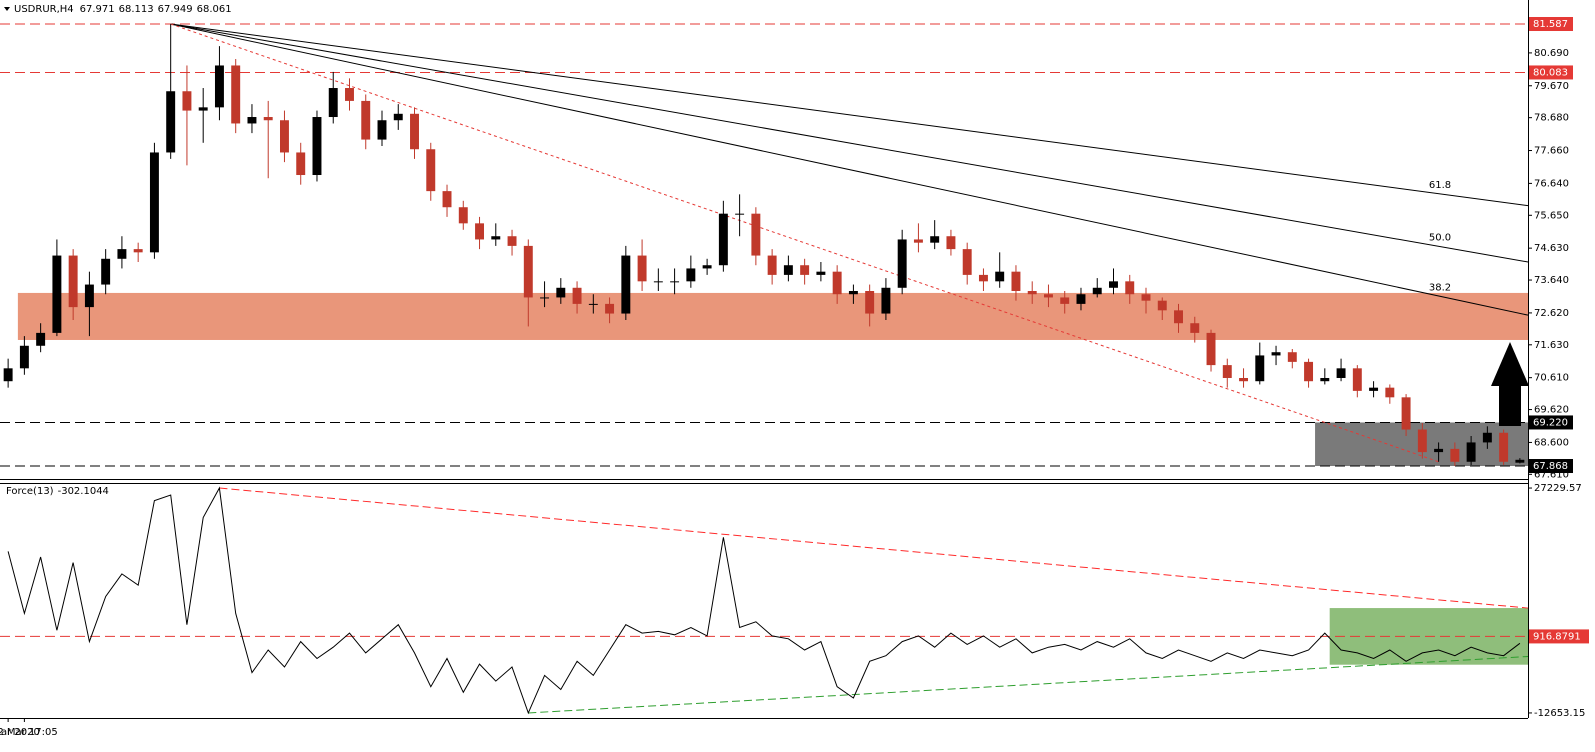 This screenshot has height=752, width=1595. Describe the element at coordinates (57, 491) in the screenshot. I see `force-header: Force(13) -302.1044` at that location.